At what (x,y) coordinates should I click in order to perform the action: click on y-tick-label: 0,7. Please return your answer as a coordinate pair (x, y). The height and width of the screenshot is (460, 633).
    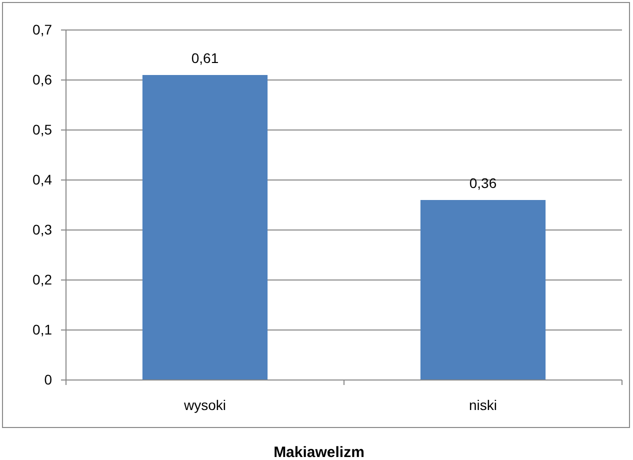
    Looking at the image, I should click on (42, 29).